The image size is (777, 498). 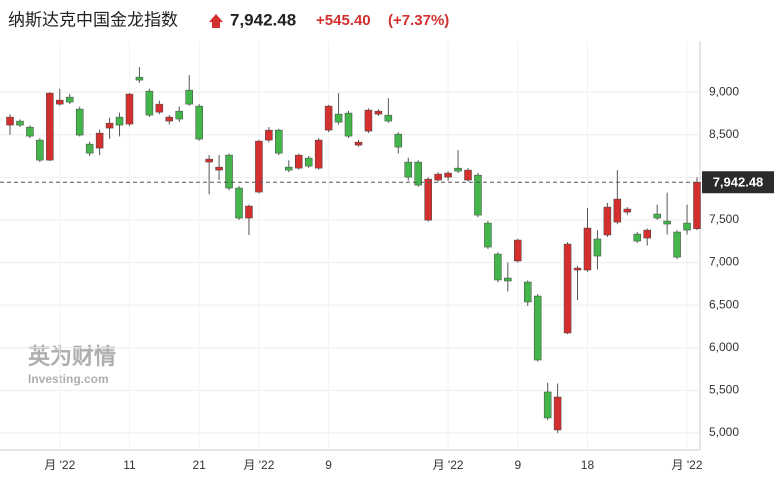 What do you see at coordinates (216, 21) in the screenshot?
I see `up-arrow` at bounding box center [216, 21].